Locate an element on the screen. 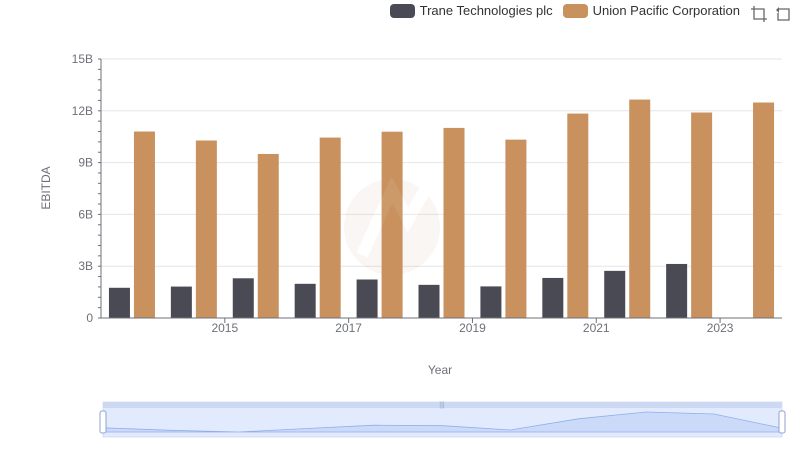 The height and width of the screenshot is (461, 800). legend-item-union-pacific: Union Pacific Corporation is located at coordinates (651, 10).